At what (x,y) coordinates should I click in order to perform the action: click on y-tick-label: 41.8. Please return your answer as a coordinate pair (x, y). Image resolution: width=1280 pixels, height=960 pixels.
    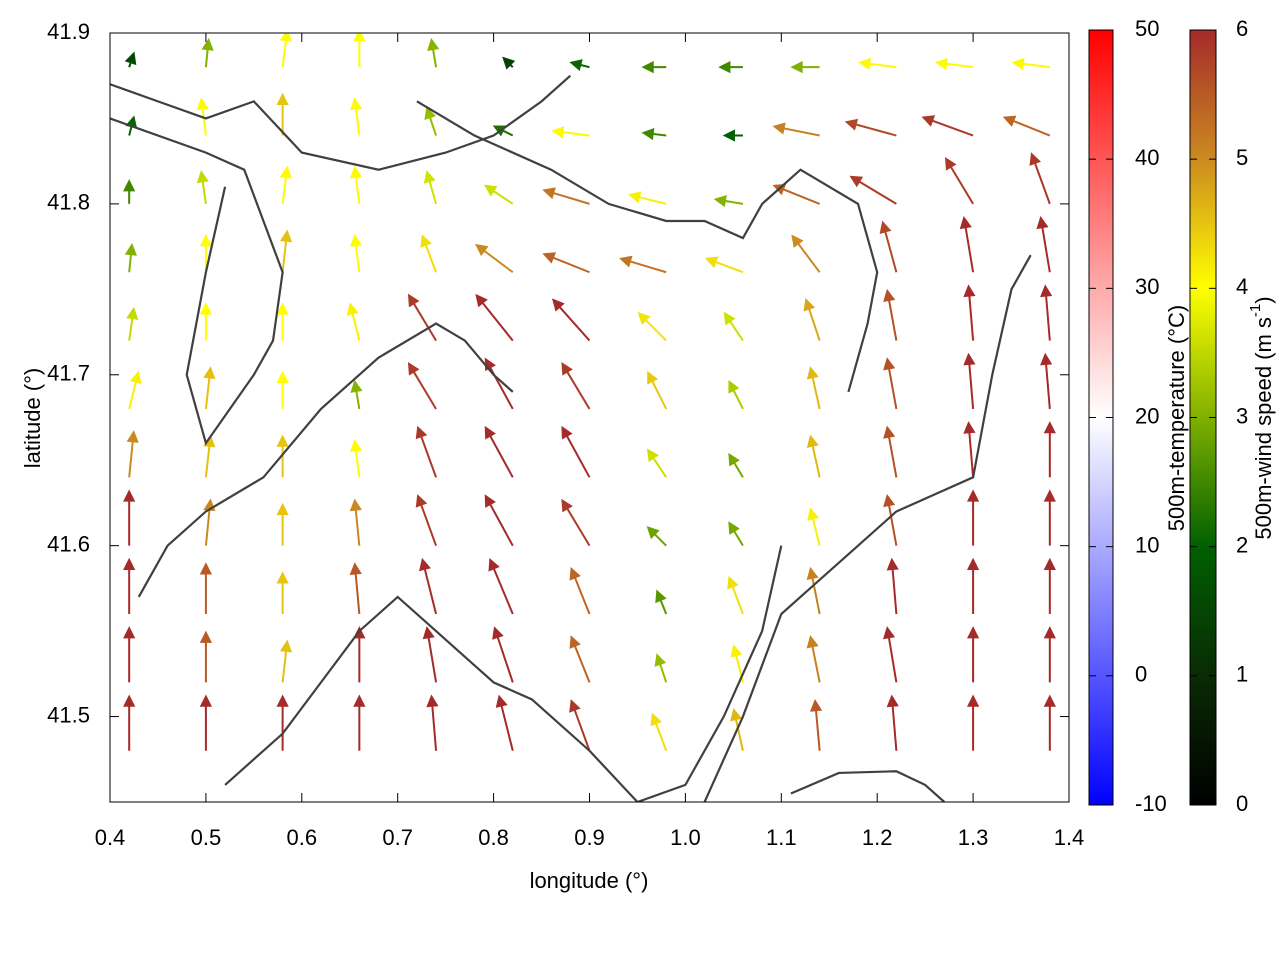
    Looking at the image, I should click on (68, 202).